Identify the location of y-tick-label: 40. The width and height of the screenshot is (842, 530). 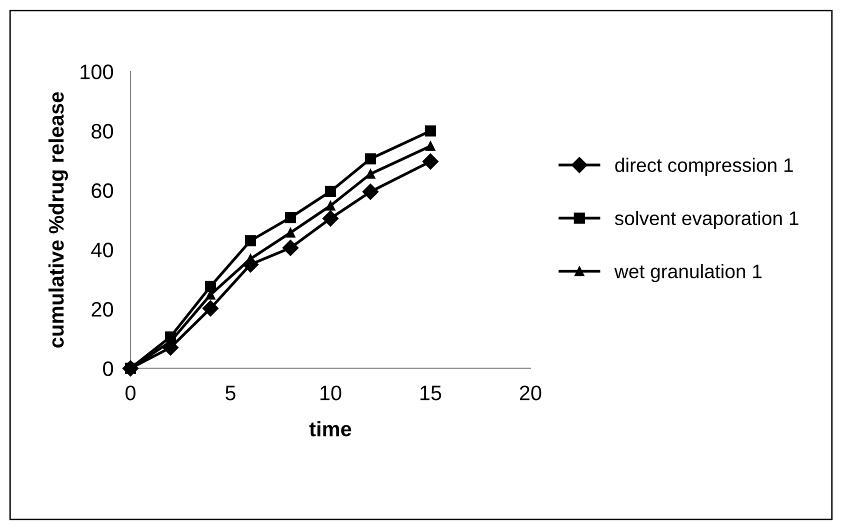
(102, 250).